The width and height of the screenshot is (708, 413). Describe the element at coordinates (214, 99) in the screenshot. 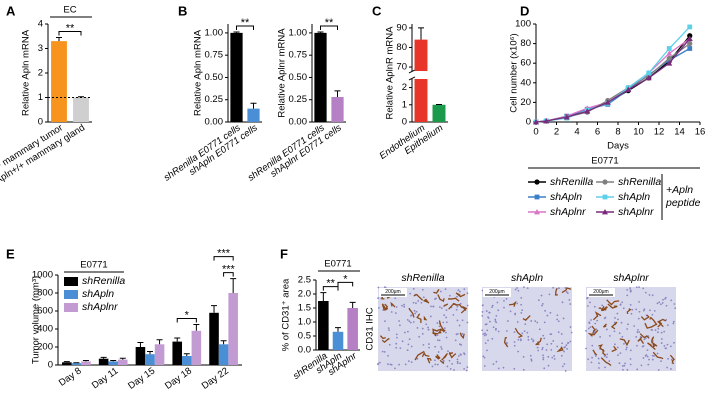

I see `y-tick-label: 0.25` at that location.